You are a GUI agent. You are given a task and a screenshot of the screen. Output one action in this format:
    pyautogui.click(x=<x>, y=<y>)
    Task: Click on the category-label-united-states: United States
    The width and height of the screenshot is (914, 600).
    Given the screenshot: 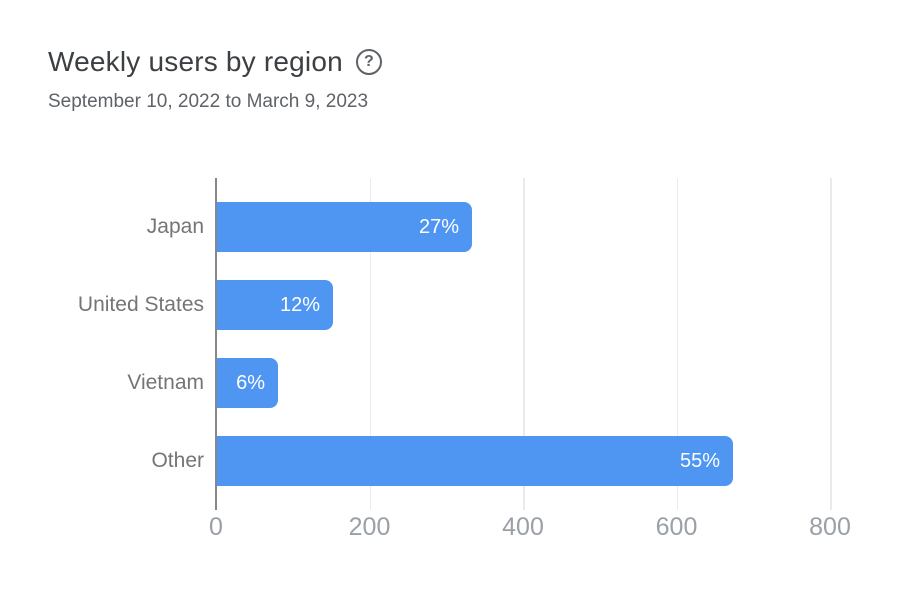 What is the action you would take?
    pyautogui.click(x=140, y=304)
    